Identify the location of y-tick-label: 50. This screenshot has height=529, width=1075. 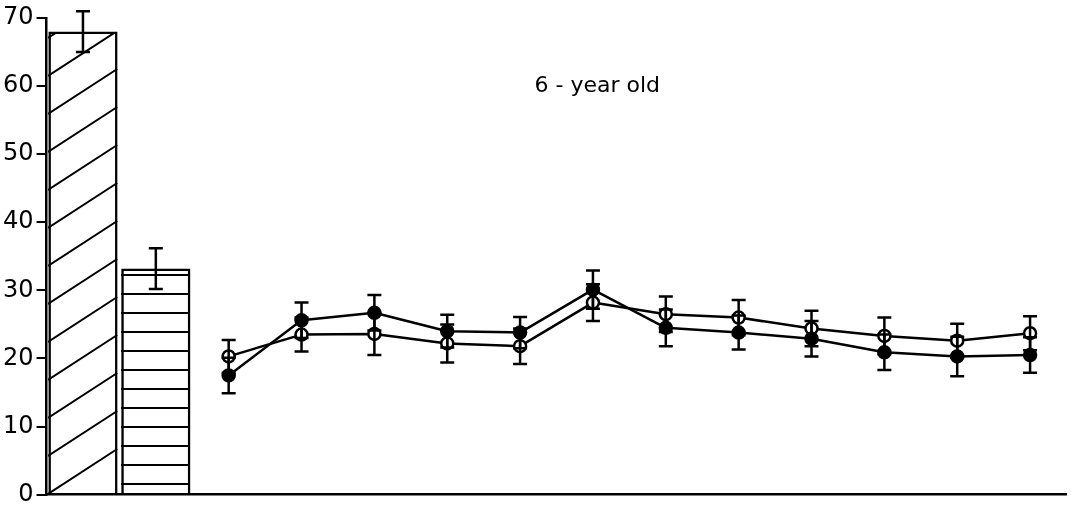
(18, 152).